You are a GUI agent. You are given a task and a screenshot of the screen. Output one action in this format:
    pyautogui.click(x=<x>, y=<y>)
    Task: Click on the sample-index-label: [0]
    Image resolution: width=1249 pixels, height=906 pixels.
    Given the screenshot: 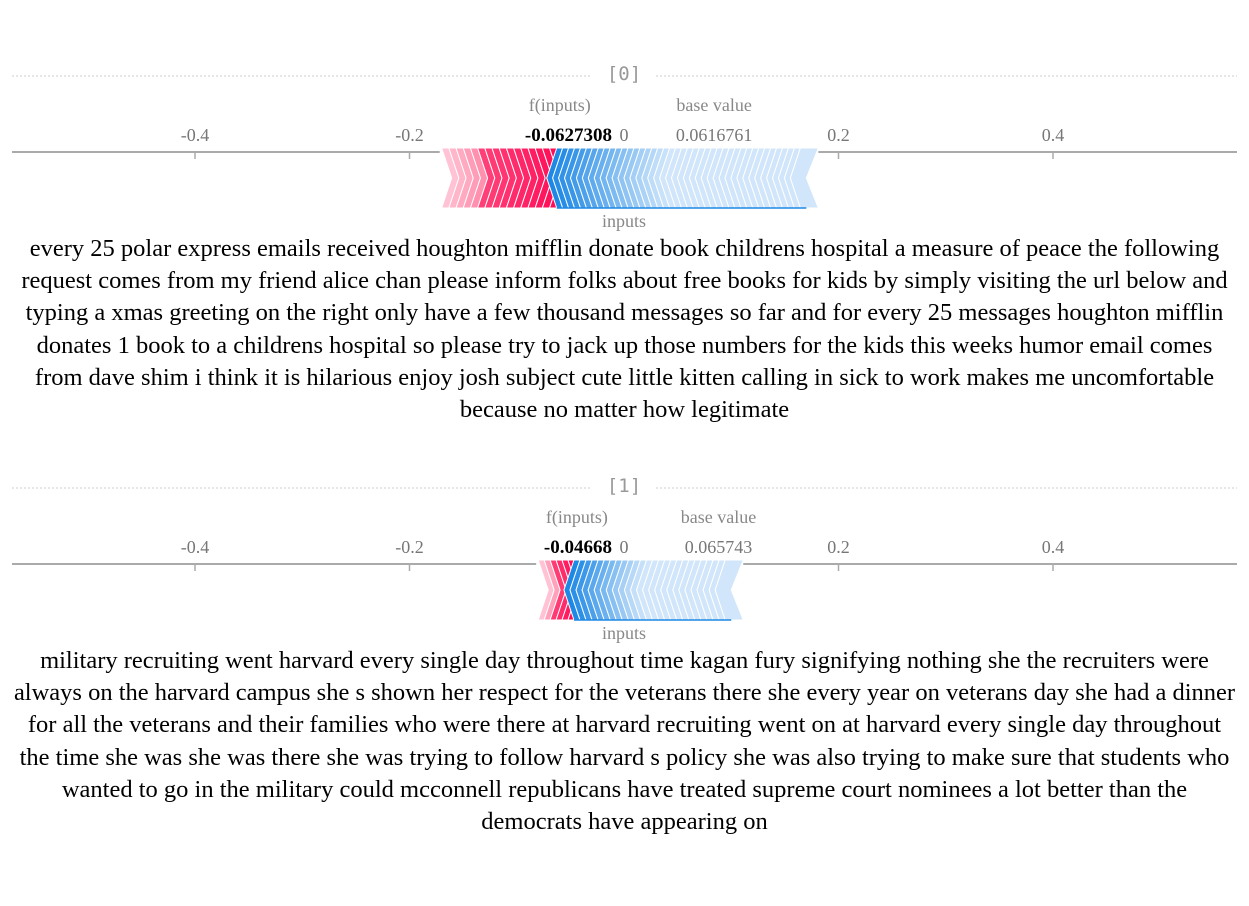 What is the action you would take?
    pyautogui.click(x=624, y=74)
    